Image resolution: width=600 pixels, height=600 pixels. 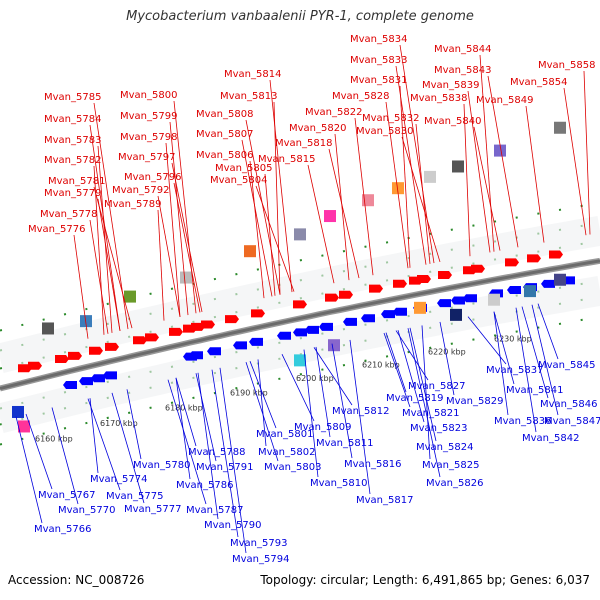 I want to click on gene-label-top: Mvan_5813, so click(x=248, y=96).